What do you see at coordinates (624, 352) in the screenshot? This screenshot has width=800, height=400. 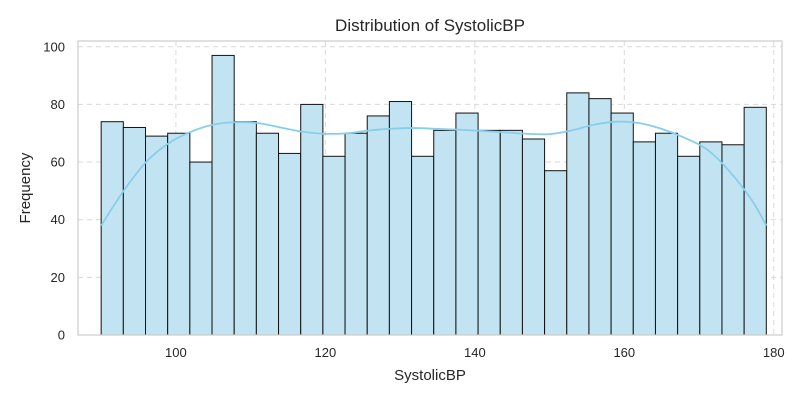 I see `x-tick-label: 160` at bounding box center [624, 352].